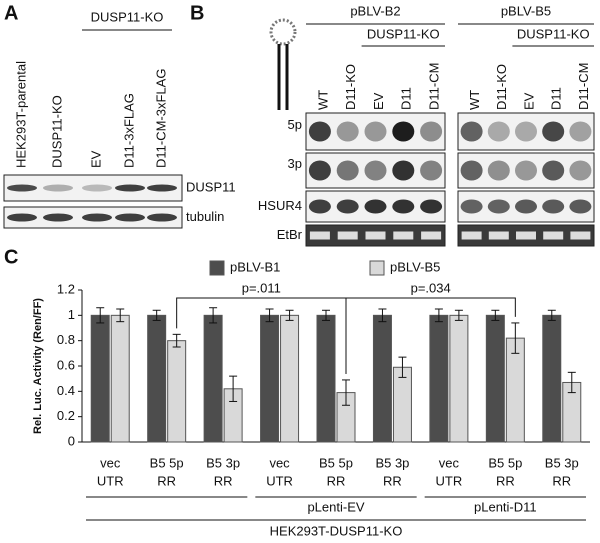 This screenshot has width=600, height=543. I want to click on row-label: HSUR4, so click(280, 205).